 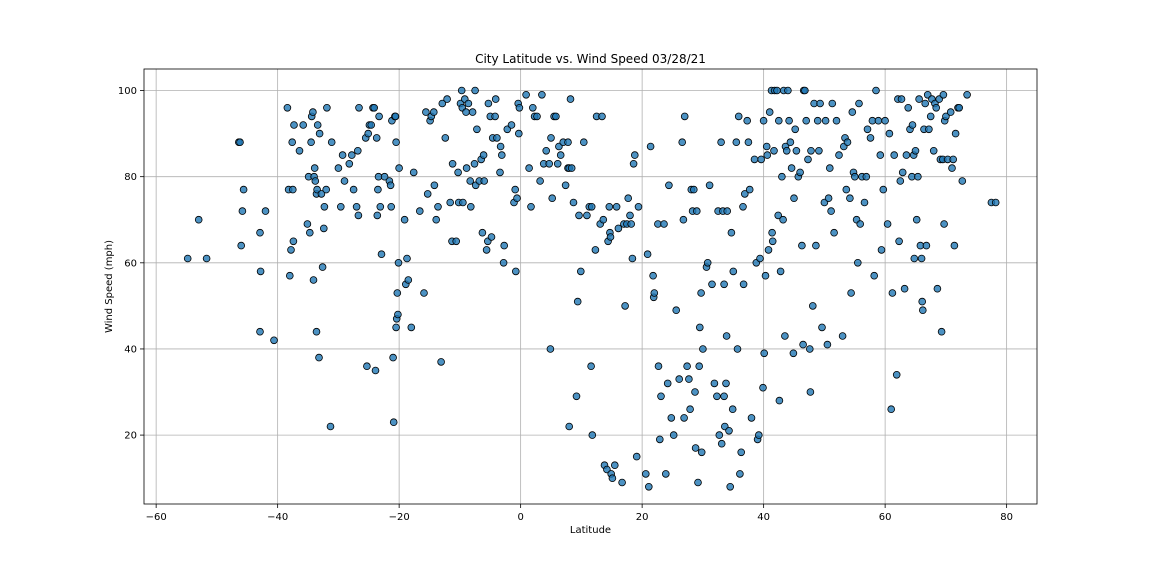 What do you see at coordinates (590, 530) in the screenshot?
I see `x-axis-label: Latitude` at bounding box center [590, 530].